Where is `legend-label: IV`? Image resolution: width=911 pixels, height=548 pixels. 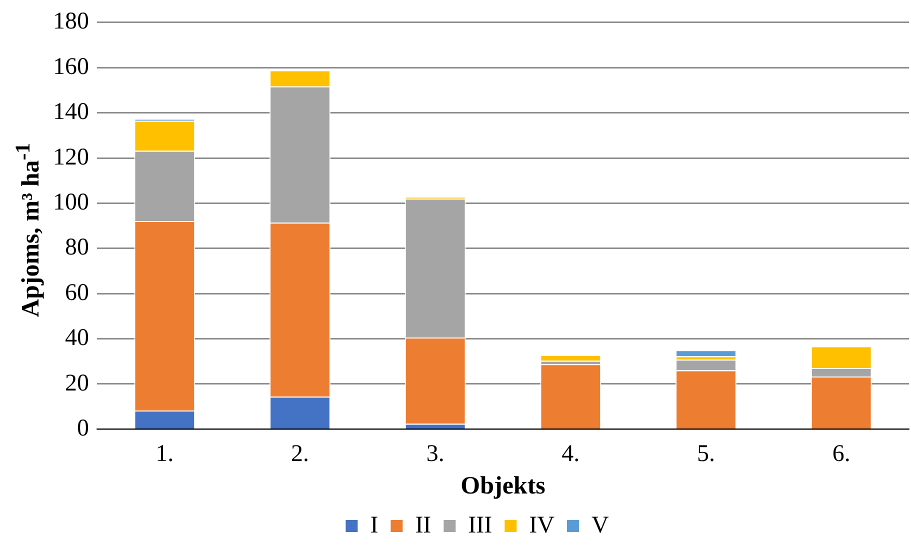
legend-label: IV is located at coordinates (542, 525).